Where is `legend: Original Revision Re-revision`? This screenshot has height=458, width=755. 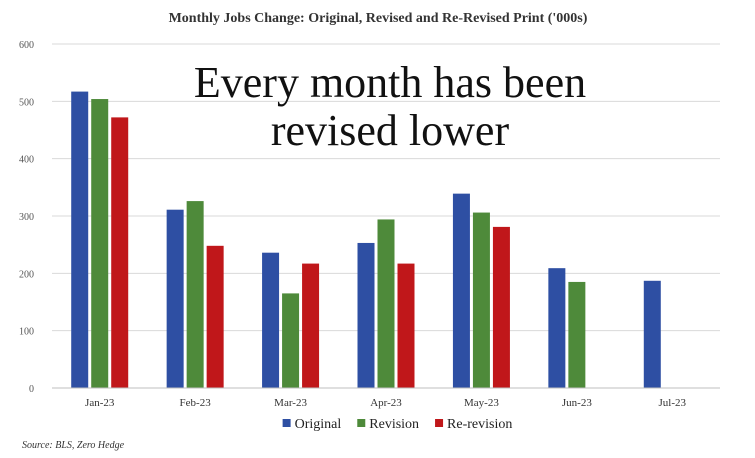
legend: Original Revision Re-revision is located at coordinates (397, 424).